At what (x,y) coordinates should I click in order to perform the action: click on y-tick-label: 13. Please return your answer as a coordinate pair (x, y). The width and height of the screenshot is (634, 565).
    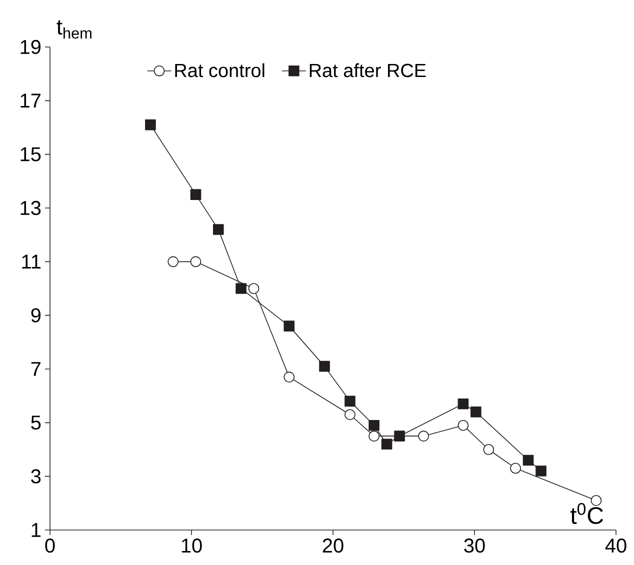
    Looking at the image, I should click on (30, 208).